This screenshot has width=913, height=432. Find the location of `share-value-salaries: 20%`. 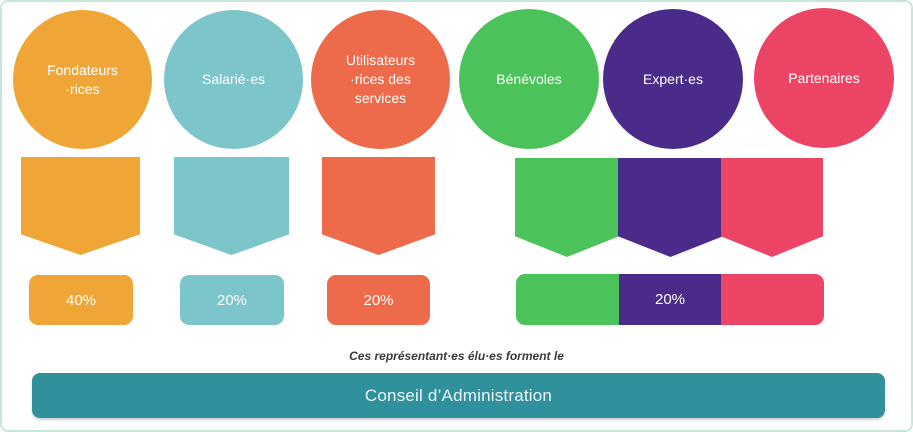

share-value-salaries: 20% is located at coordinates (232, 300).